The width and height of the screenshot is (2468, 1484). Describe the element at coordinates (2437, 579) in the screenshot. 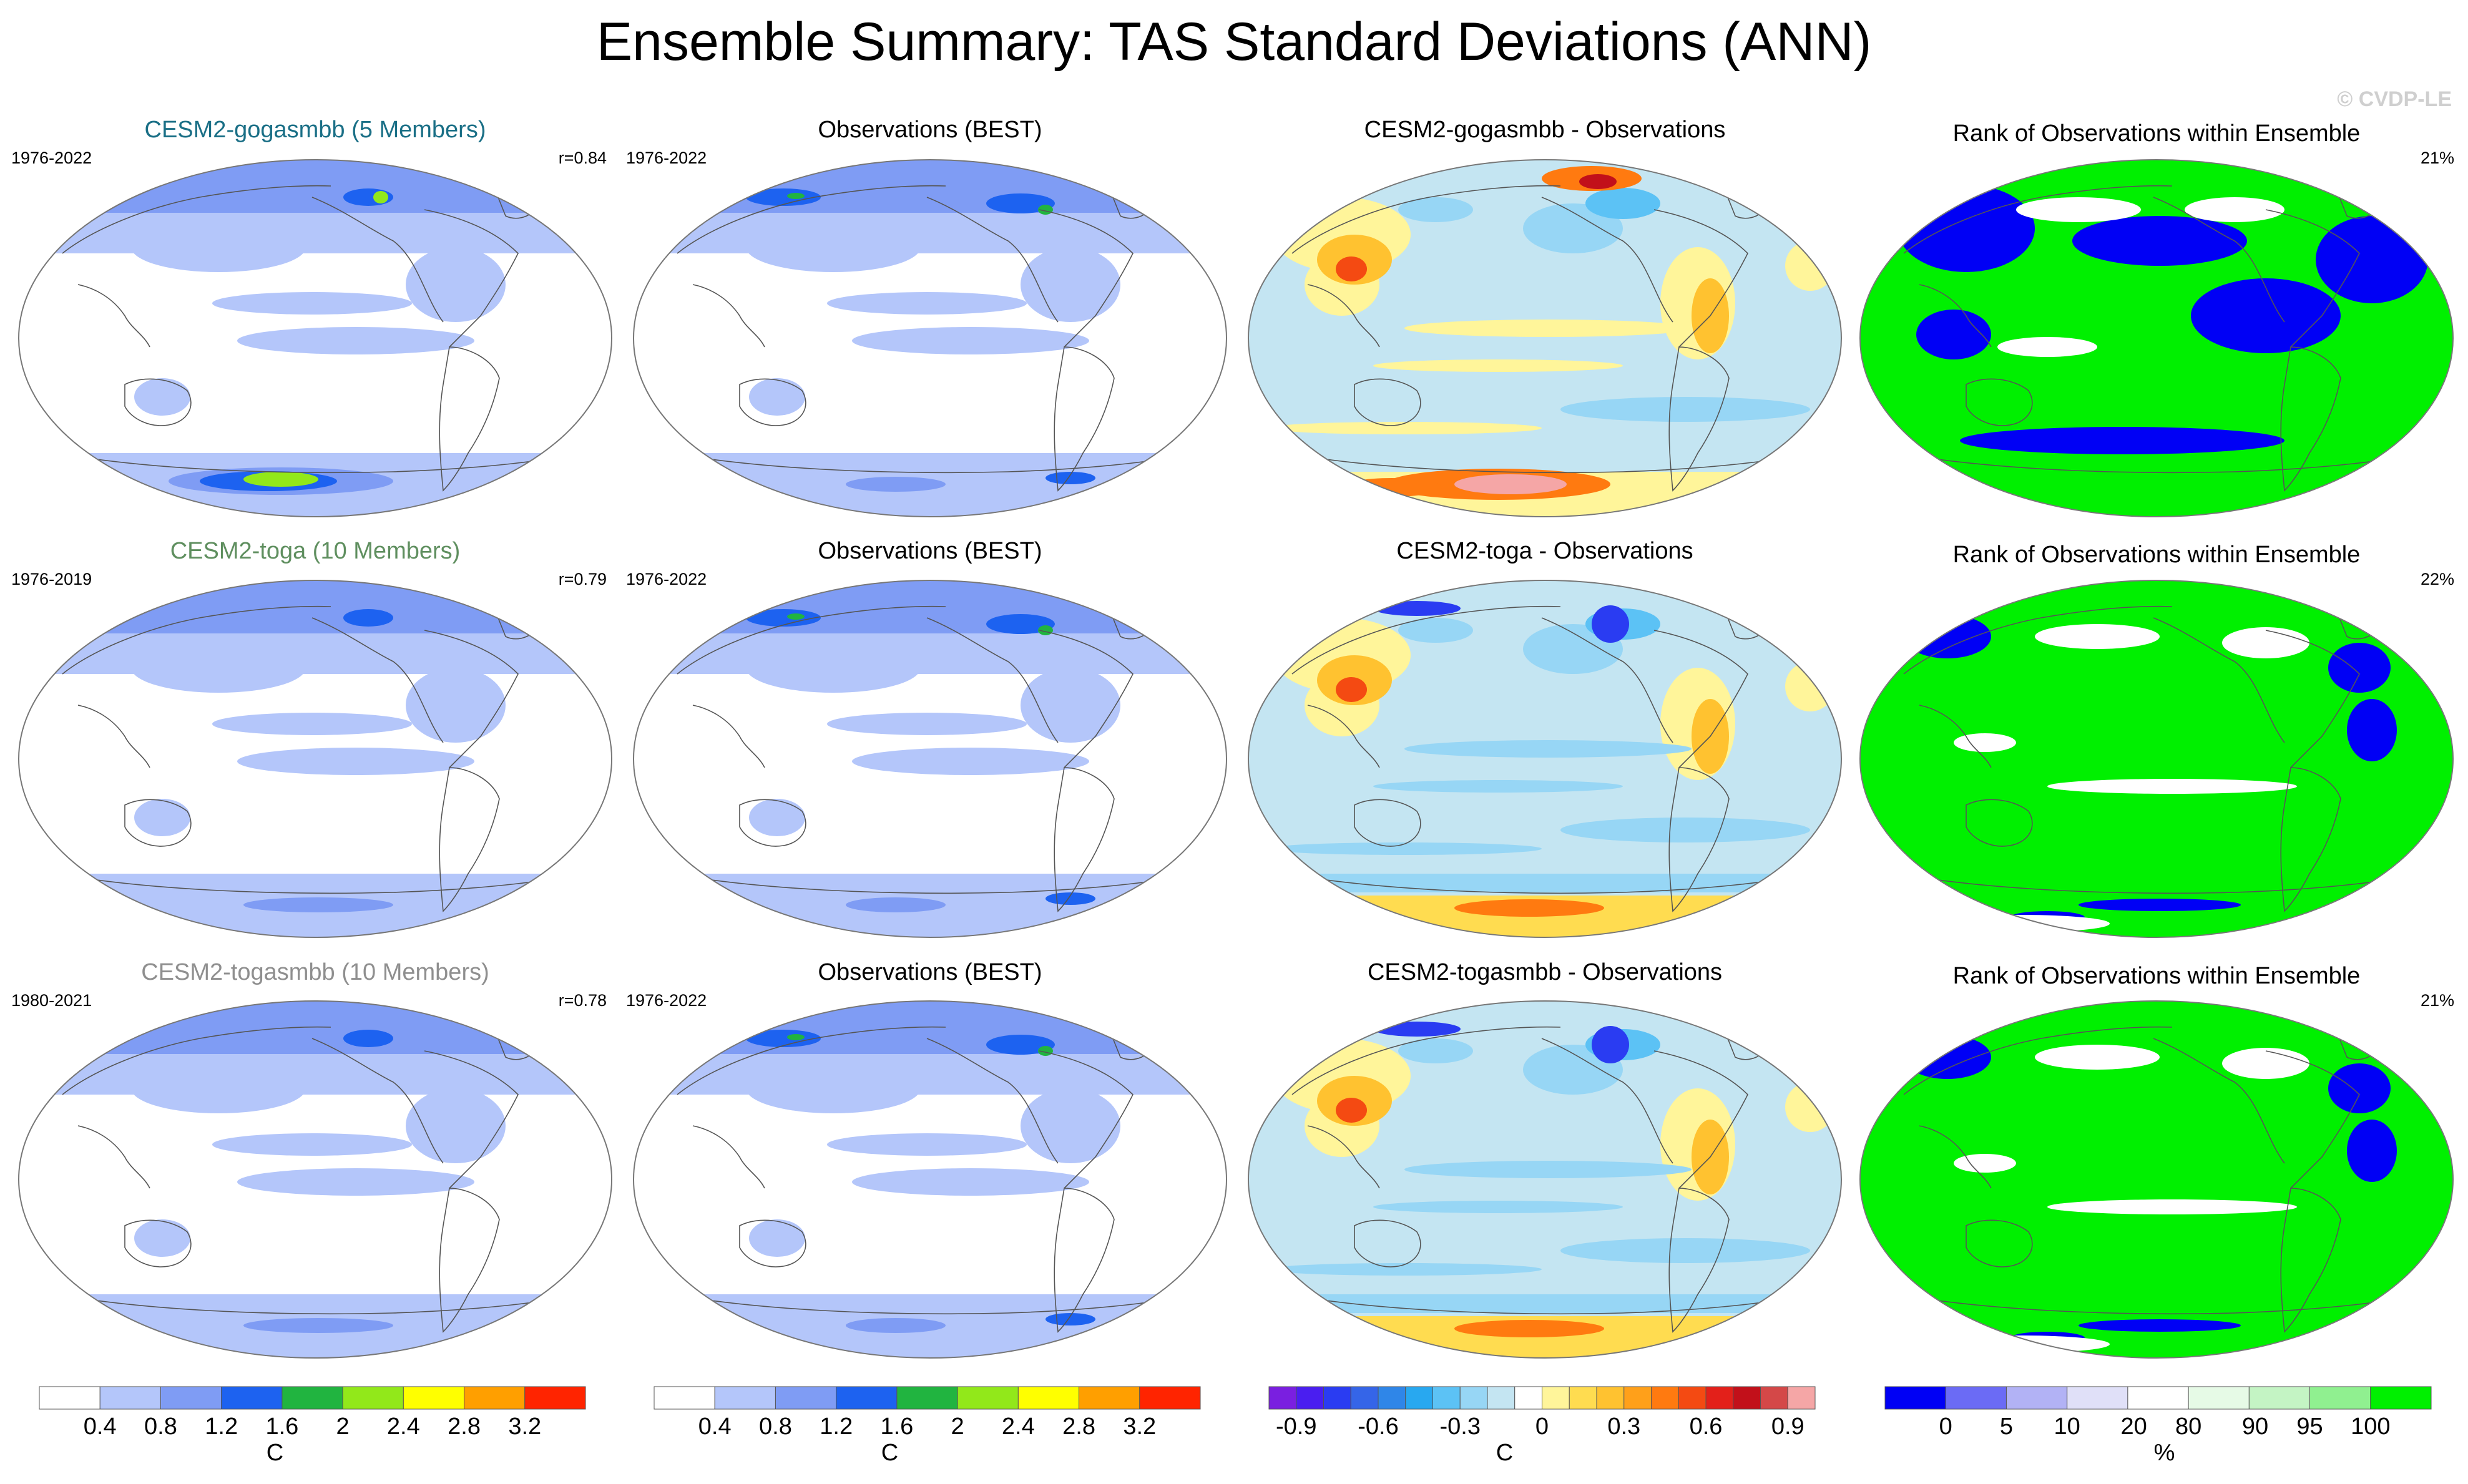

I see `panel-percentage: 22%` at that location.